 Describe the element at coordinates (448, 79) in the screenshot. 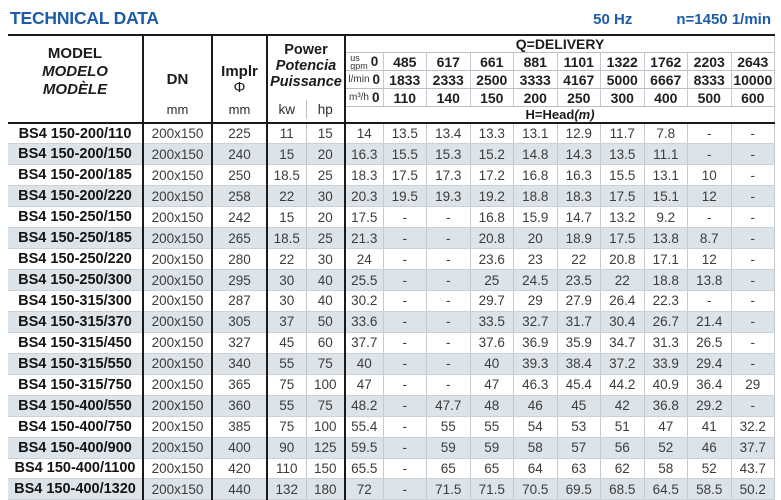

I see `delivery-value: 2333` at that location.